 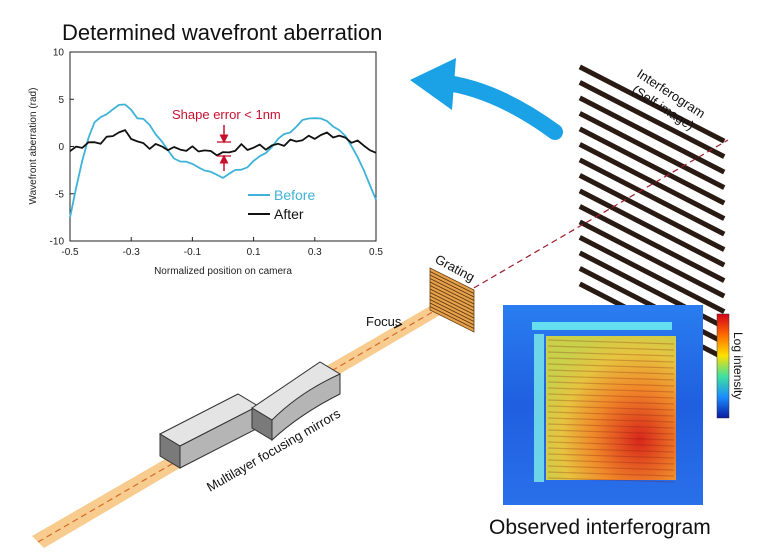 I want to click on grating, so click(x=452, y=300).